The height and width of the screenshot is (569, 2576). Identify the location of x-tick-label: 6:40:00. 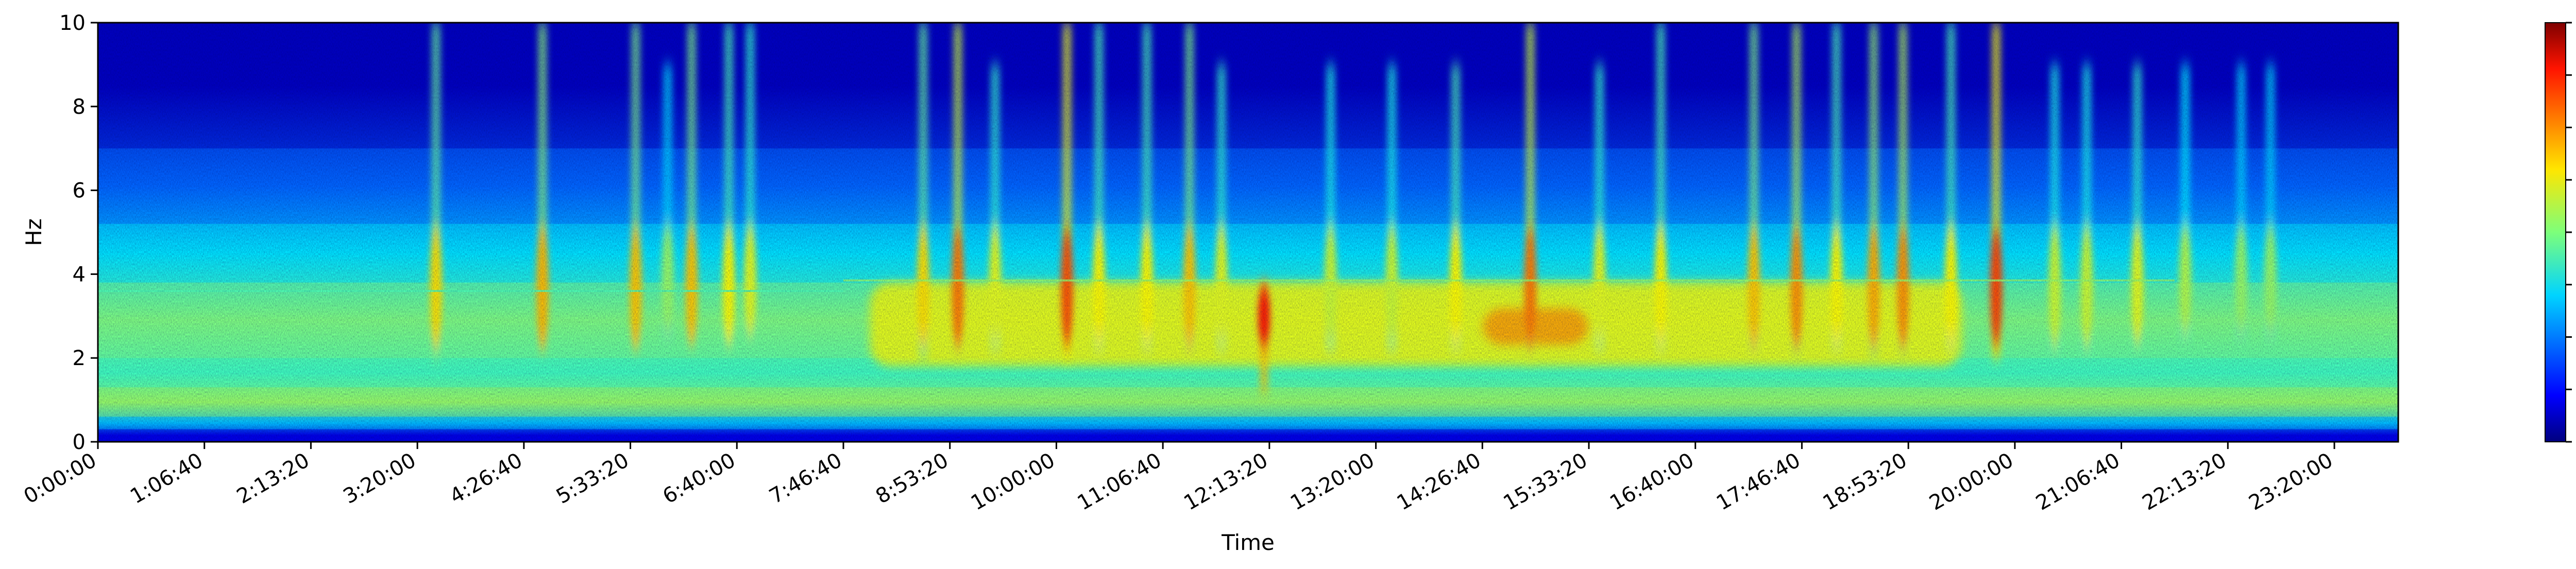
(699, 479).